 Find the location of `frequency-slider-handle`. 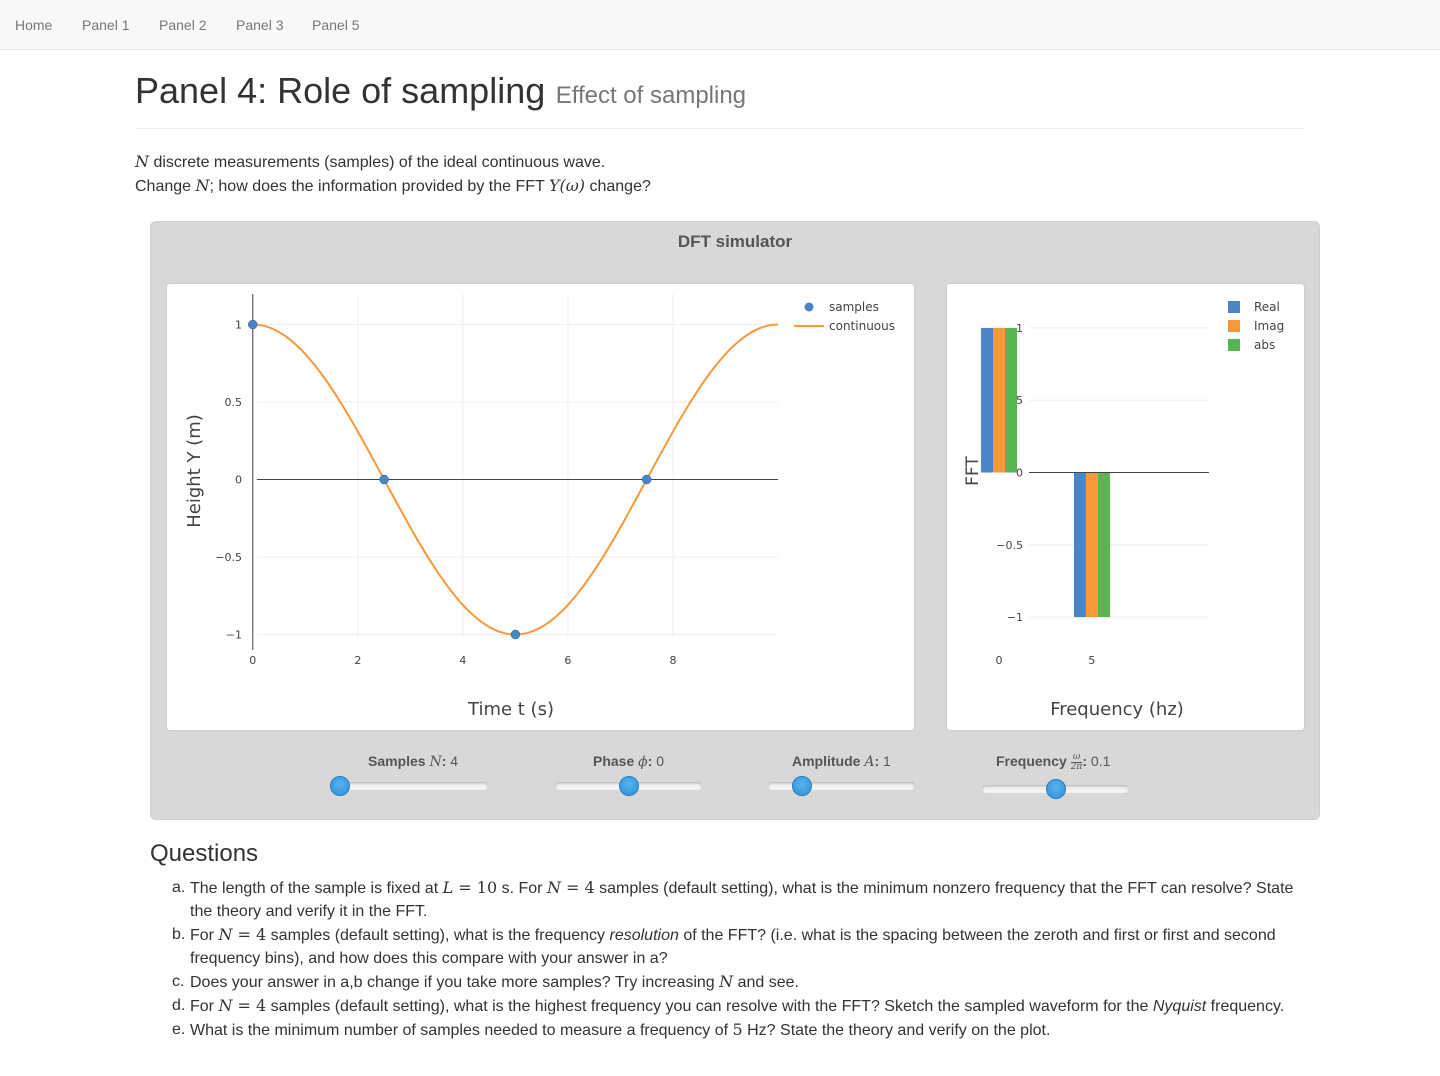

frequency-slider-handle is located at coordinates (1055, 789).